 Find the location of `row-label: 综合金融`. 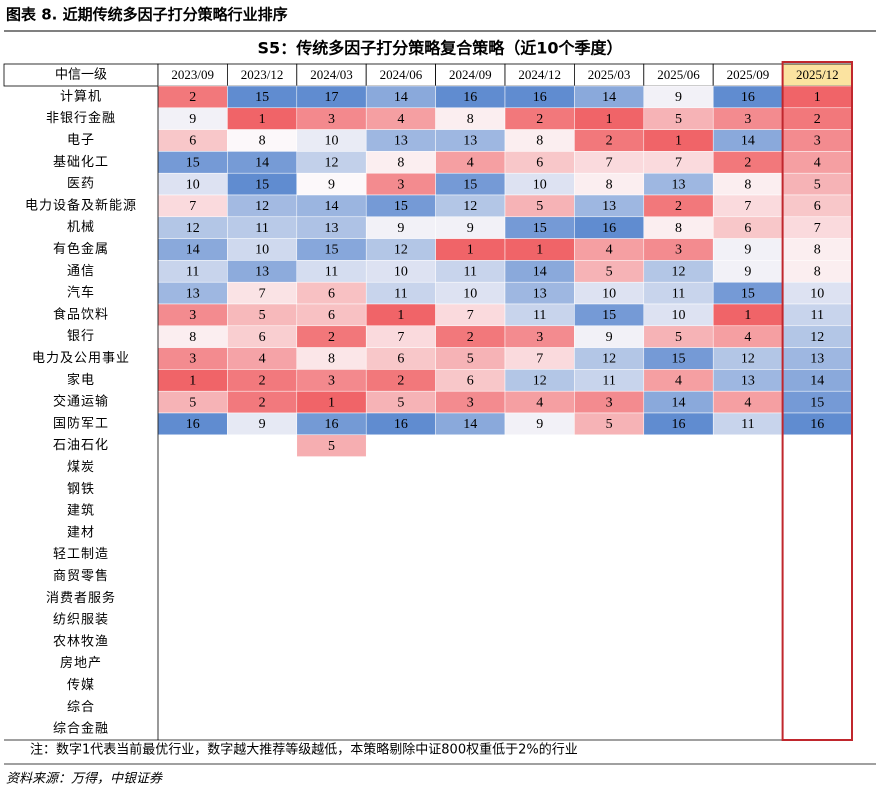

row-label: 综合金融 is located at coordinates (81, 729).